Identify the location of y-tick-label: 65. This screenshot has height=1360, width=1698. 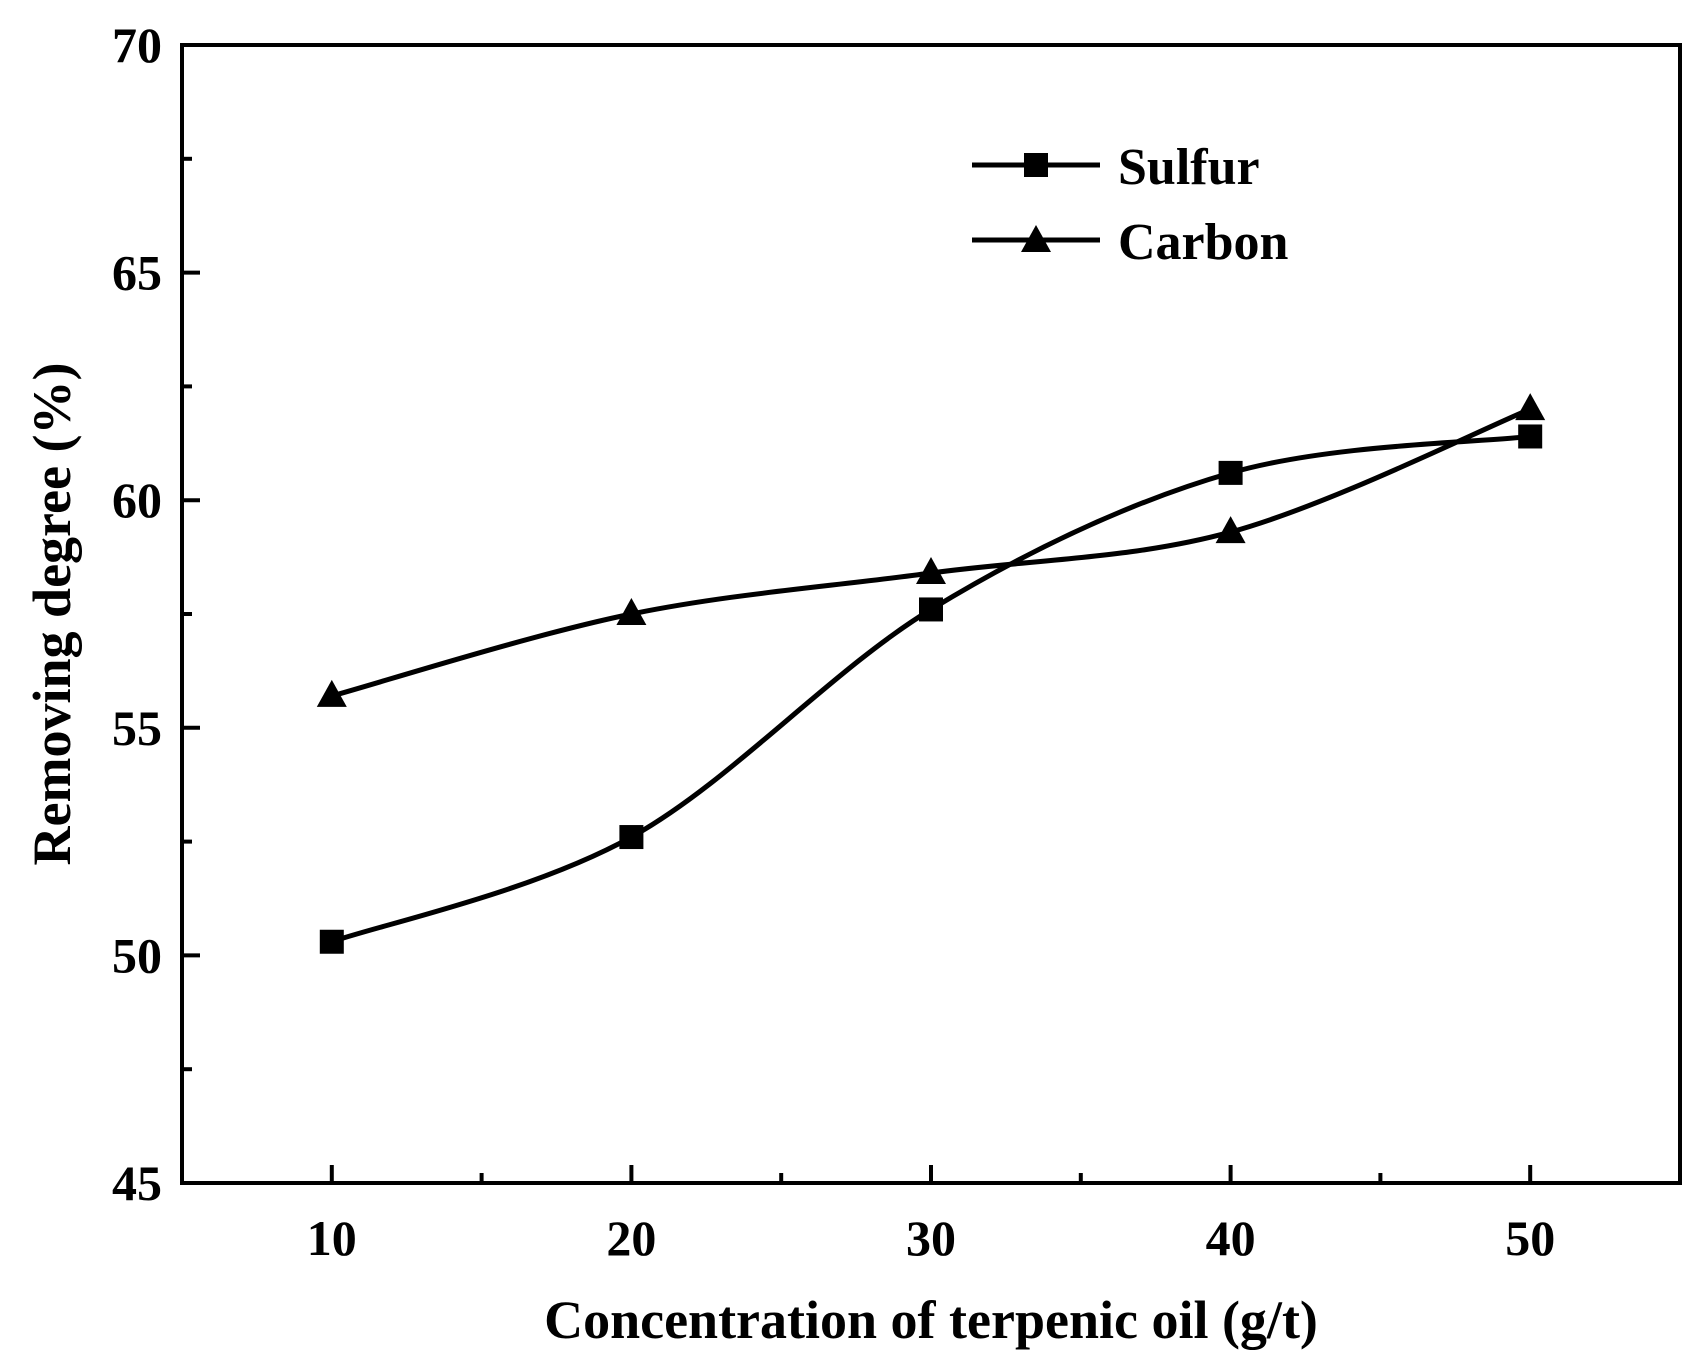
(137, 273).